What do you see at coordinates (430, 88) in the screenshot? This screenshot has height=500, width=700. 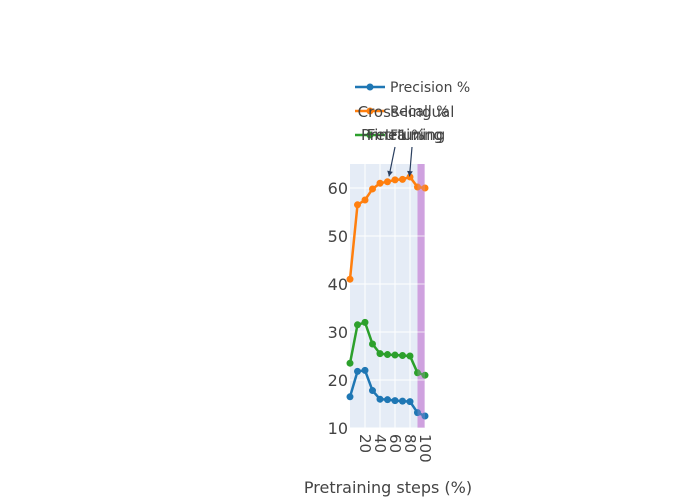 I see `legend-label: Precision %` at bounding box center [430, 88].